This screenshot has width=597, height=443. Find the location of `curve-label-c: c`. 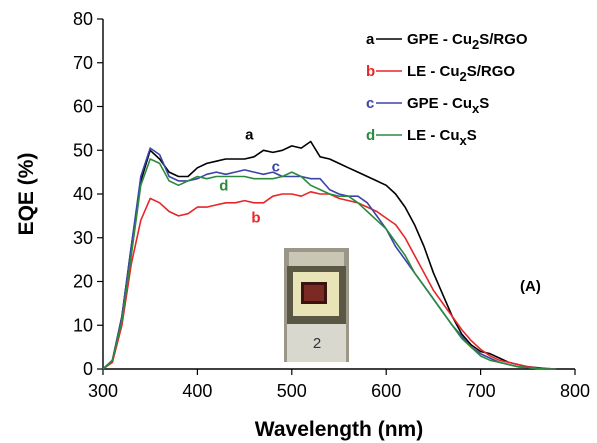

curve-label-c: c is located at coordinates (276, 166).